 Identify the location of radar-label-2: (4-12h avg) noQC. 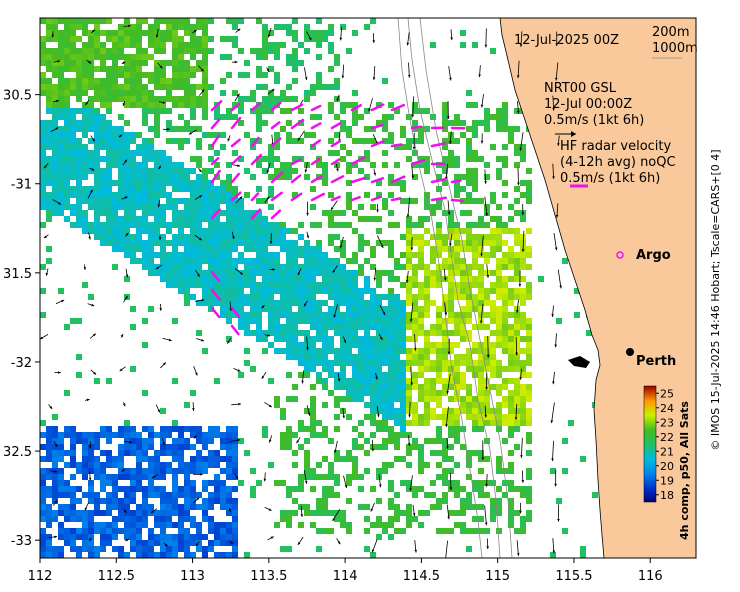
(618, 162).